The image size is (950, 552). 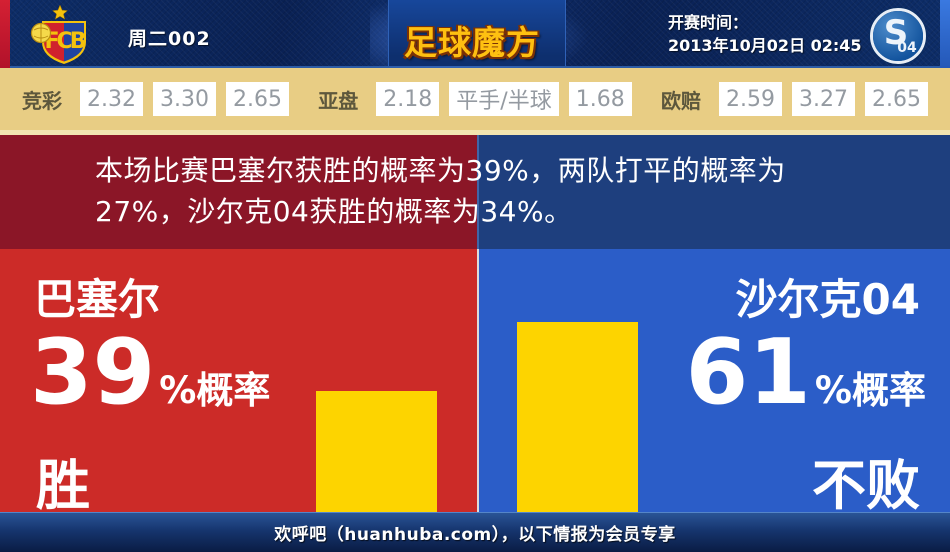 What do you see at coordinates (600, 99) in the screenshot?
I see `yapan-away-odds: 1.68` at bounding box center [600, 99].